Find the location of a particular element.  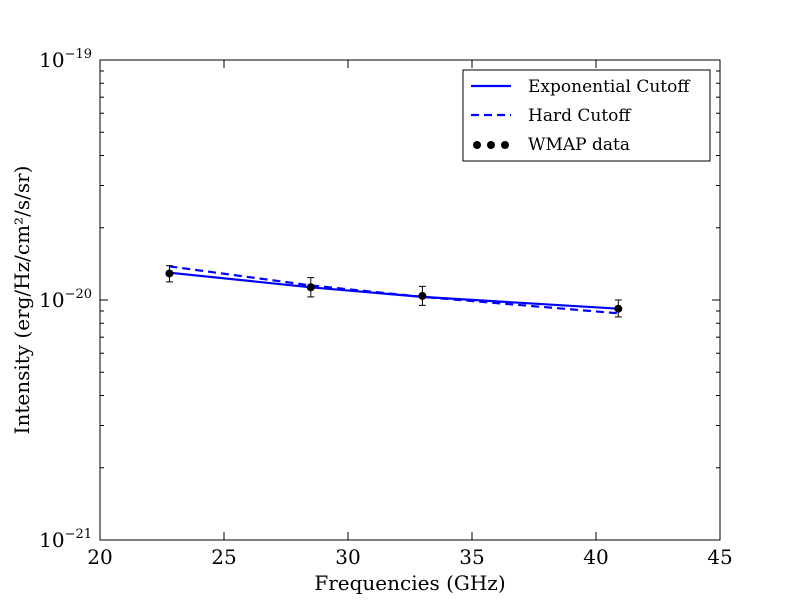

series-line-exponential-cutoff is located at coordinates (394, 290).